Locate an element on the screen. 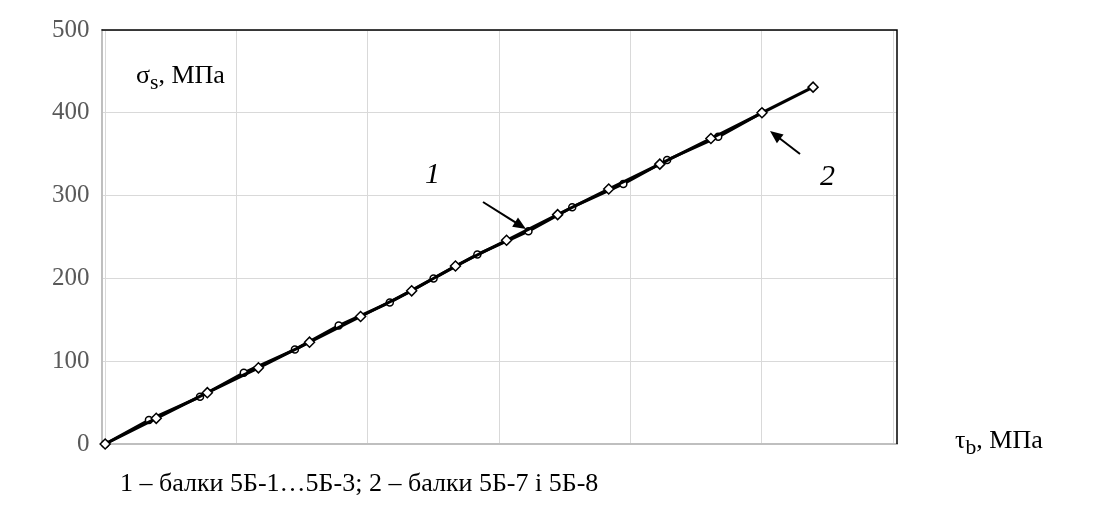 This screenshot has height=520, width=1096. y-tick-label: 200 is located at coordinates (71, 276).